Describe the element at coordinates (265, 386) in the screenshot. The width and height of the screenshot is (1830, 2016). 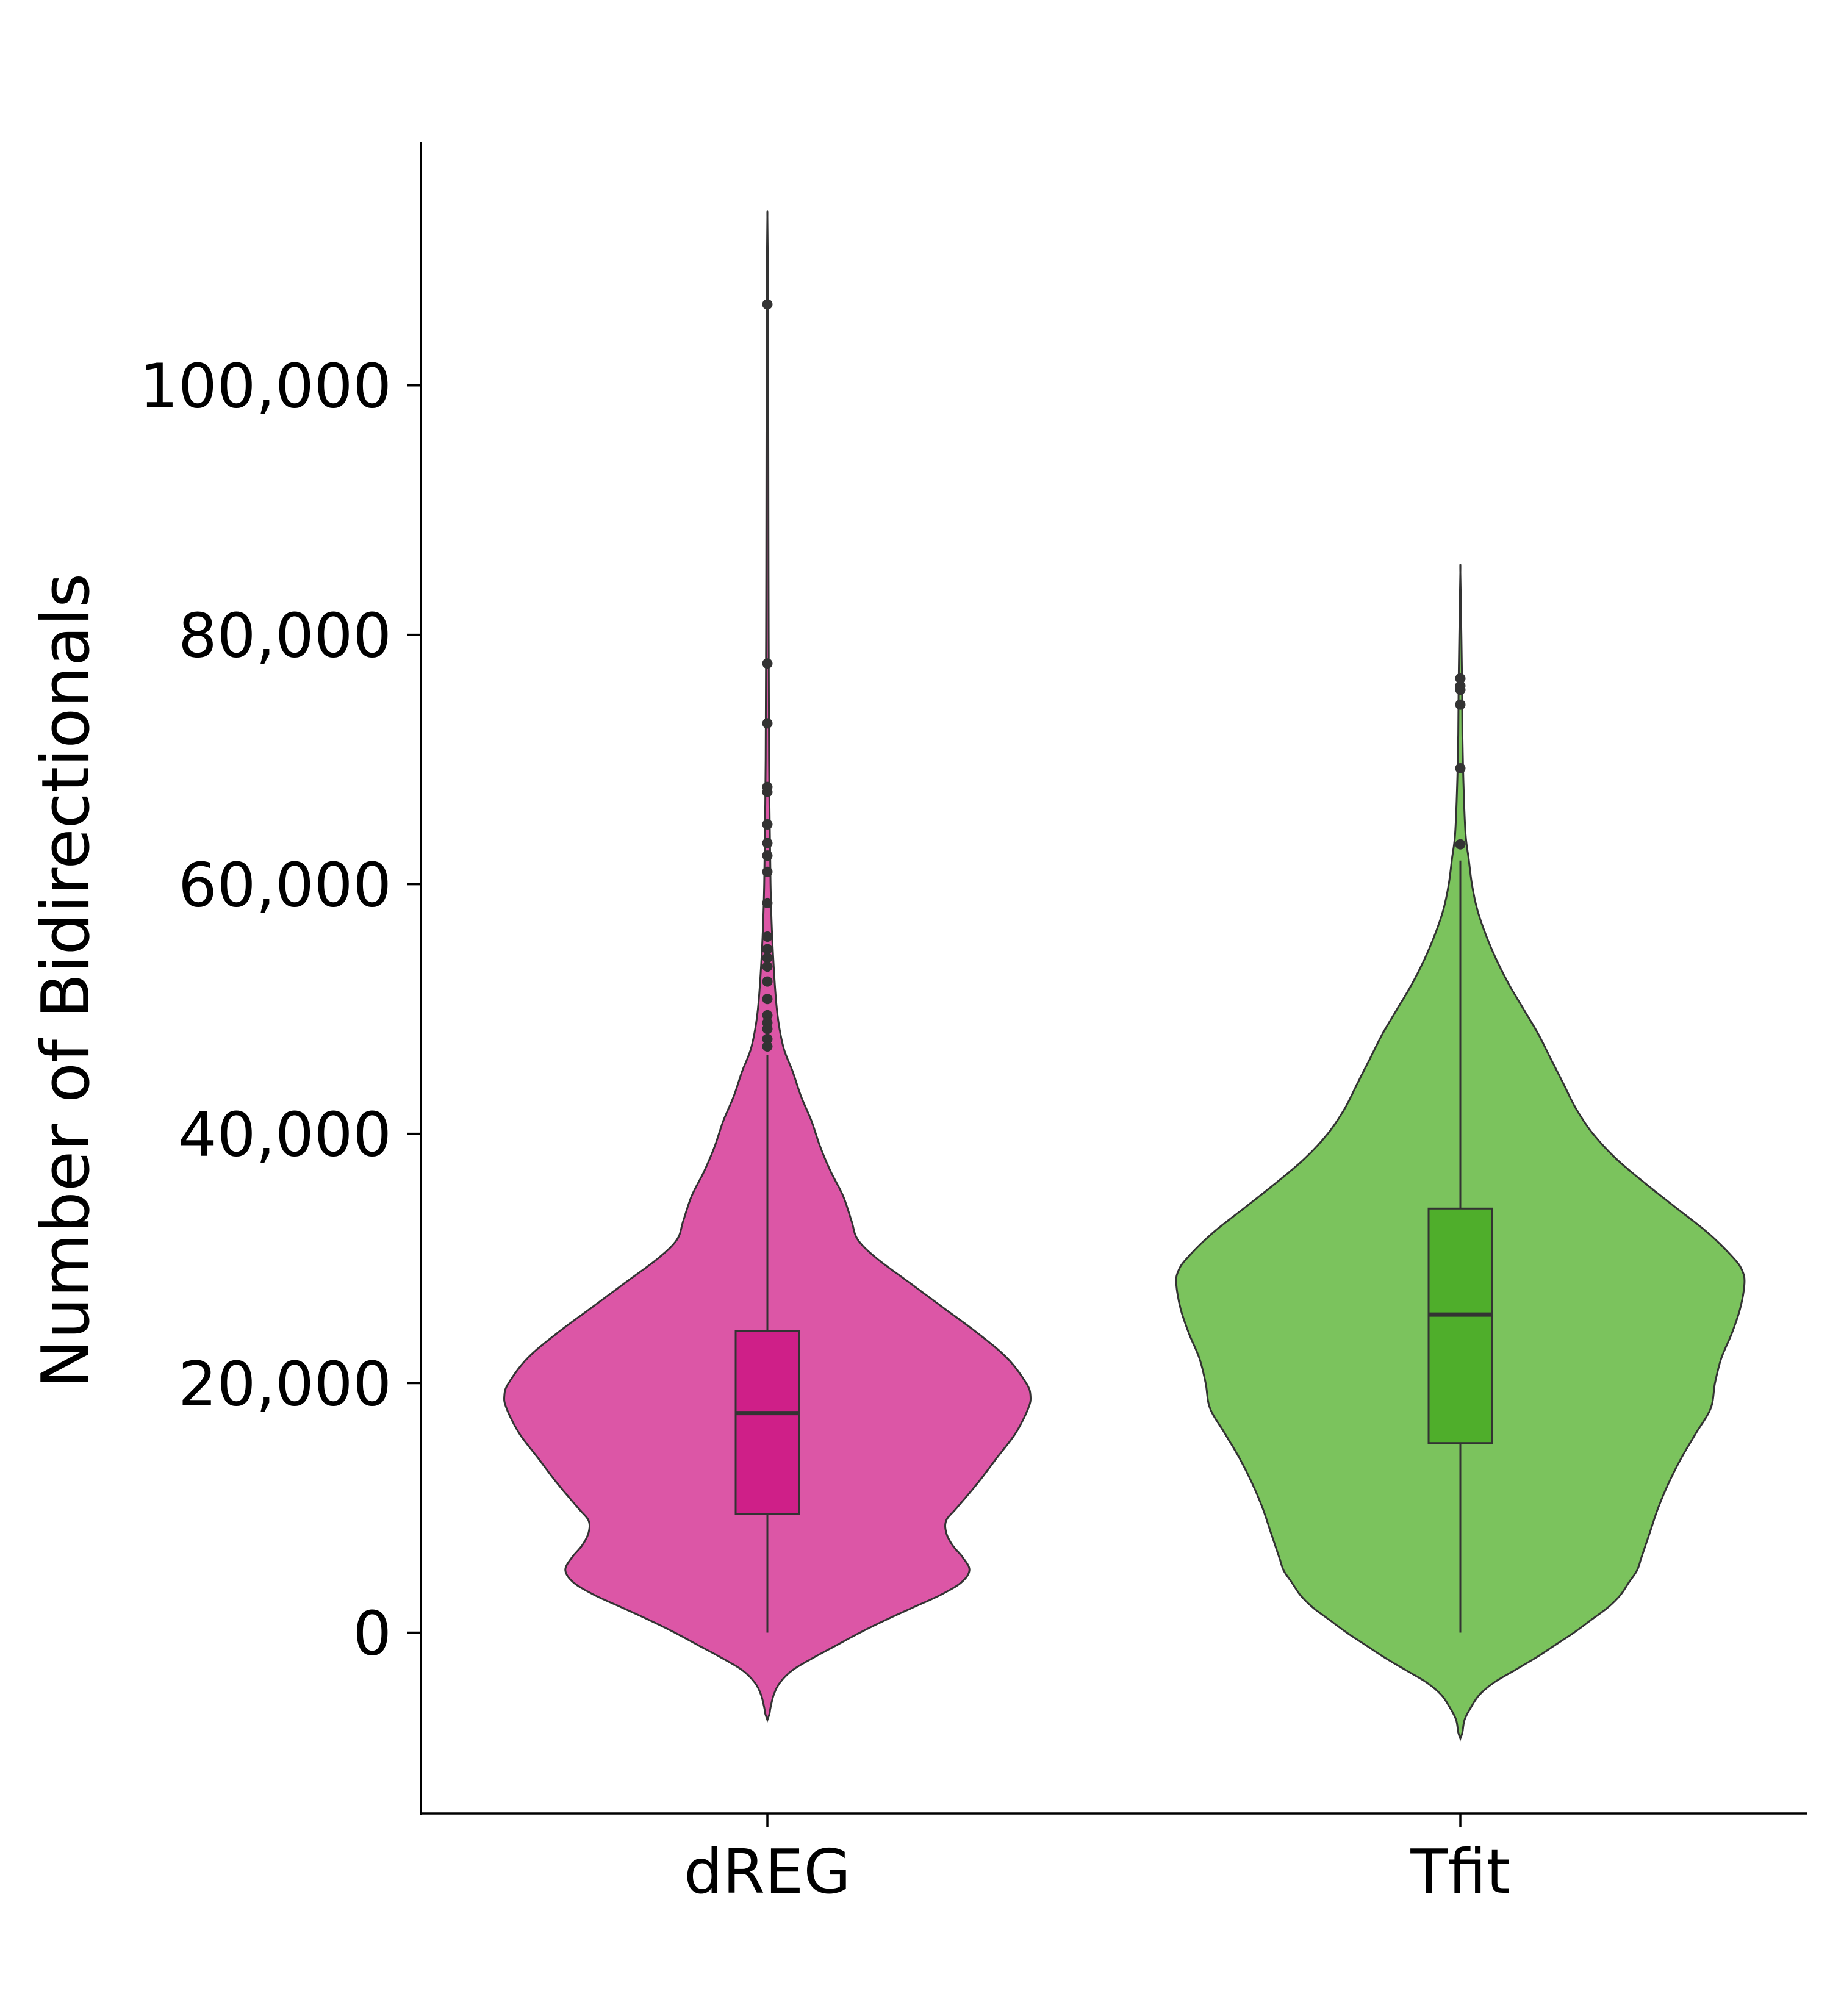
I see `y-tick-label: 100,000` at that location.